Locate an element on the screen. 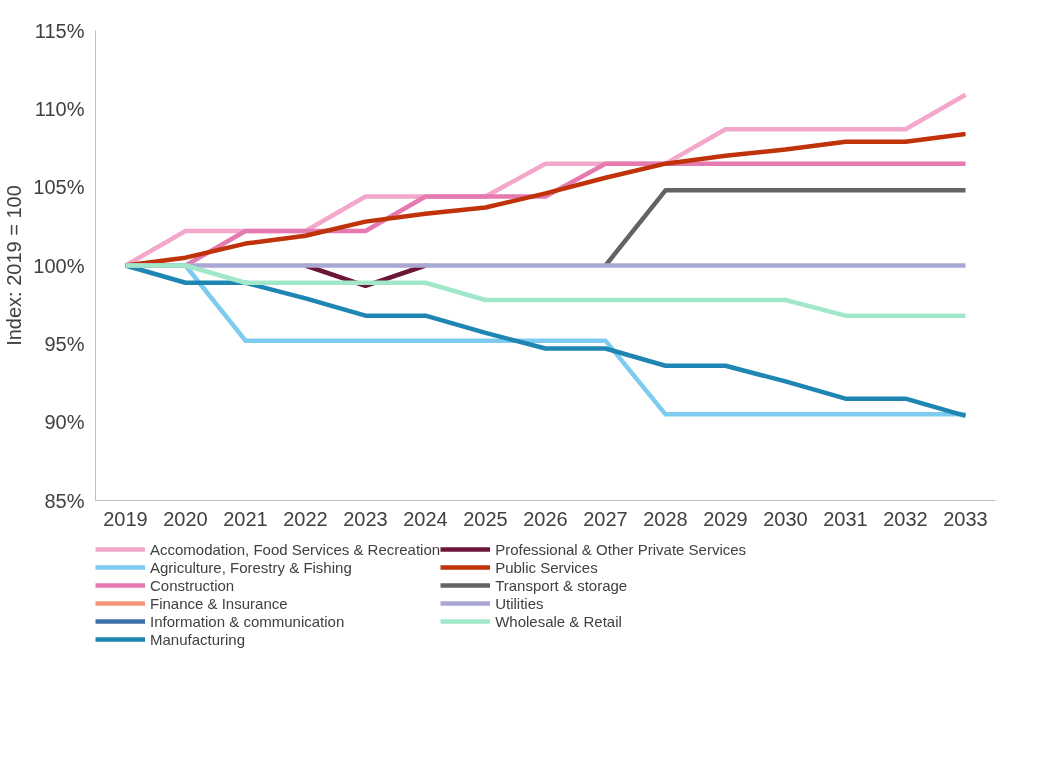 This screenshot has height=767, width=1045. x-tick-label: 2025 is located at coordinates (485, 518).